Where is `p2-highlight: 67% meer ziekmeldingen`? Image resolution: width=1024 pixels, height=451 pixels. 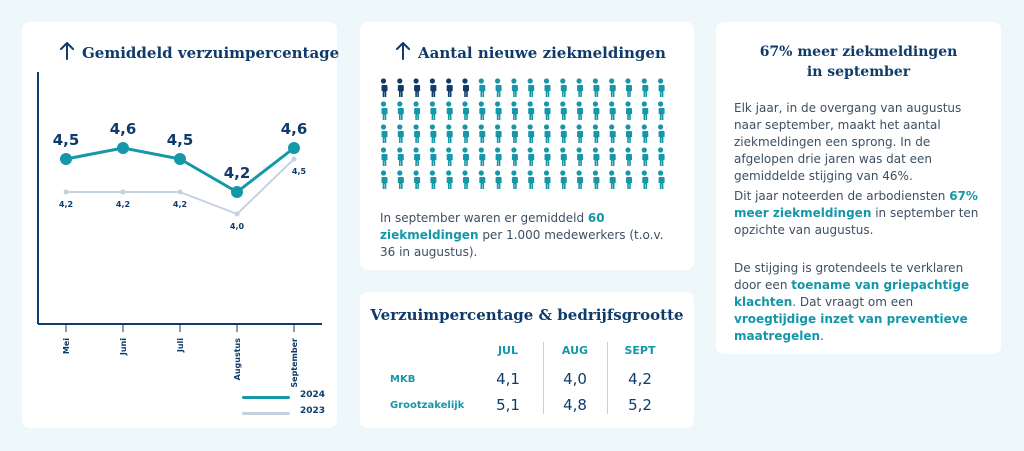
p2-highlight: 67% meer ziekmeldingen is located at coordinates (856, 204).